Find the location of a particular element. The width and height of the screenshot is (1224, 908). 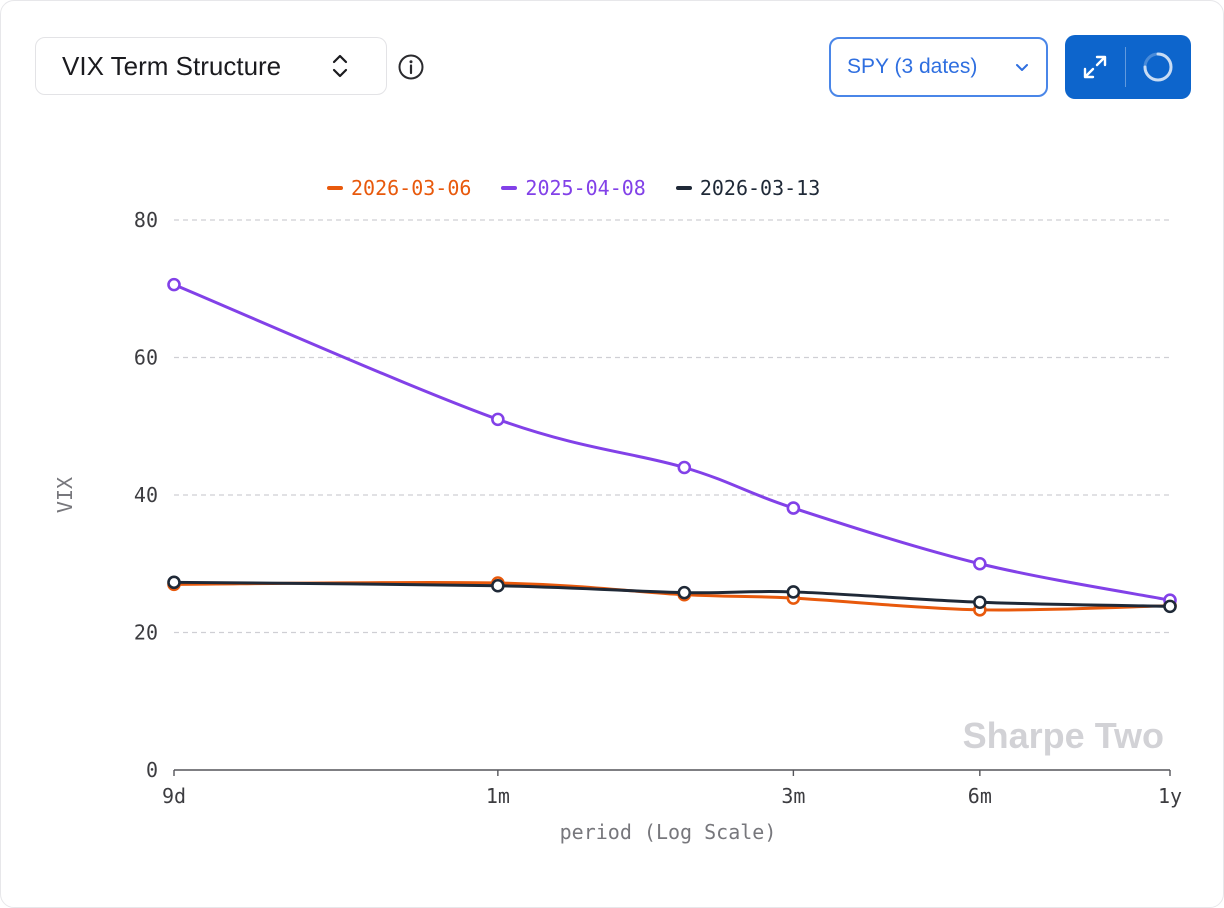

x-axis-title: period (Log Scale) is located at coordinates (668, 832).